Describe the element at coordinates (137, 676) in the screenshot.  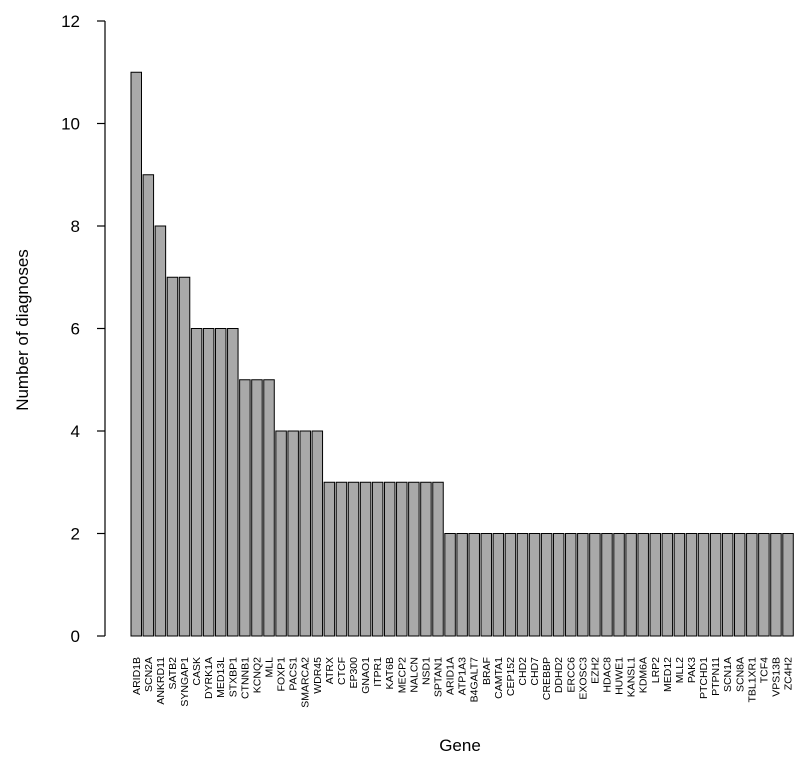
I see `x-tick-label: ARID1B` at that location.